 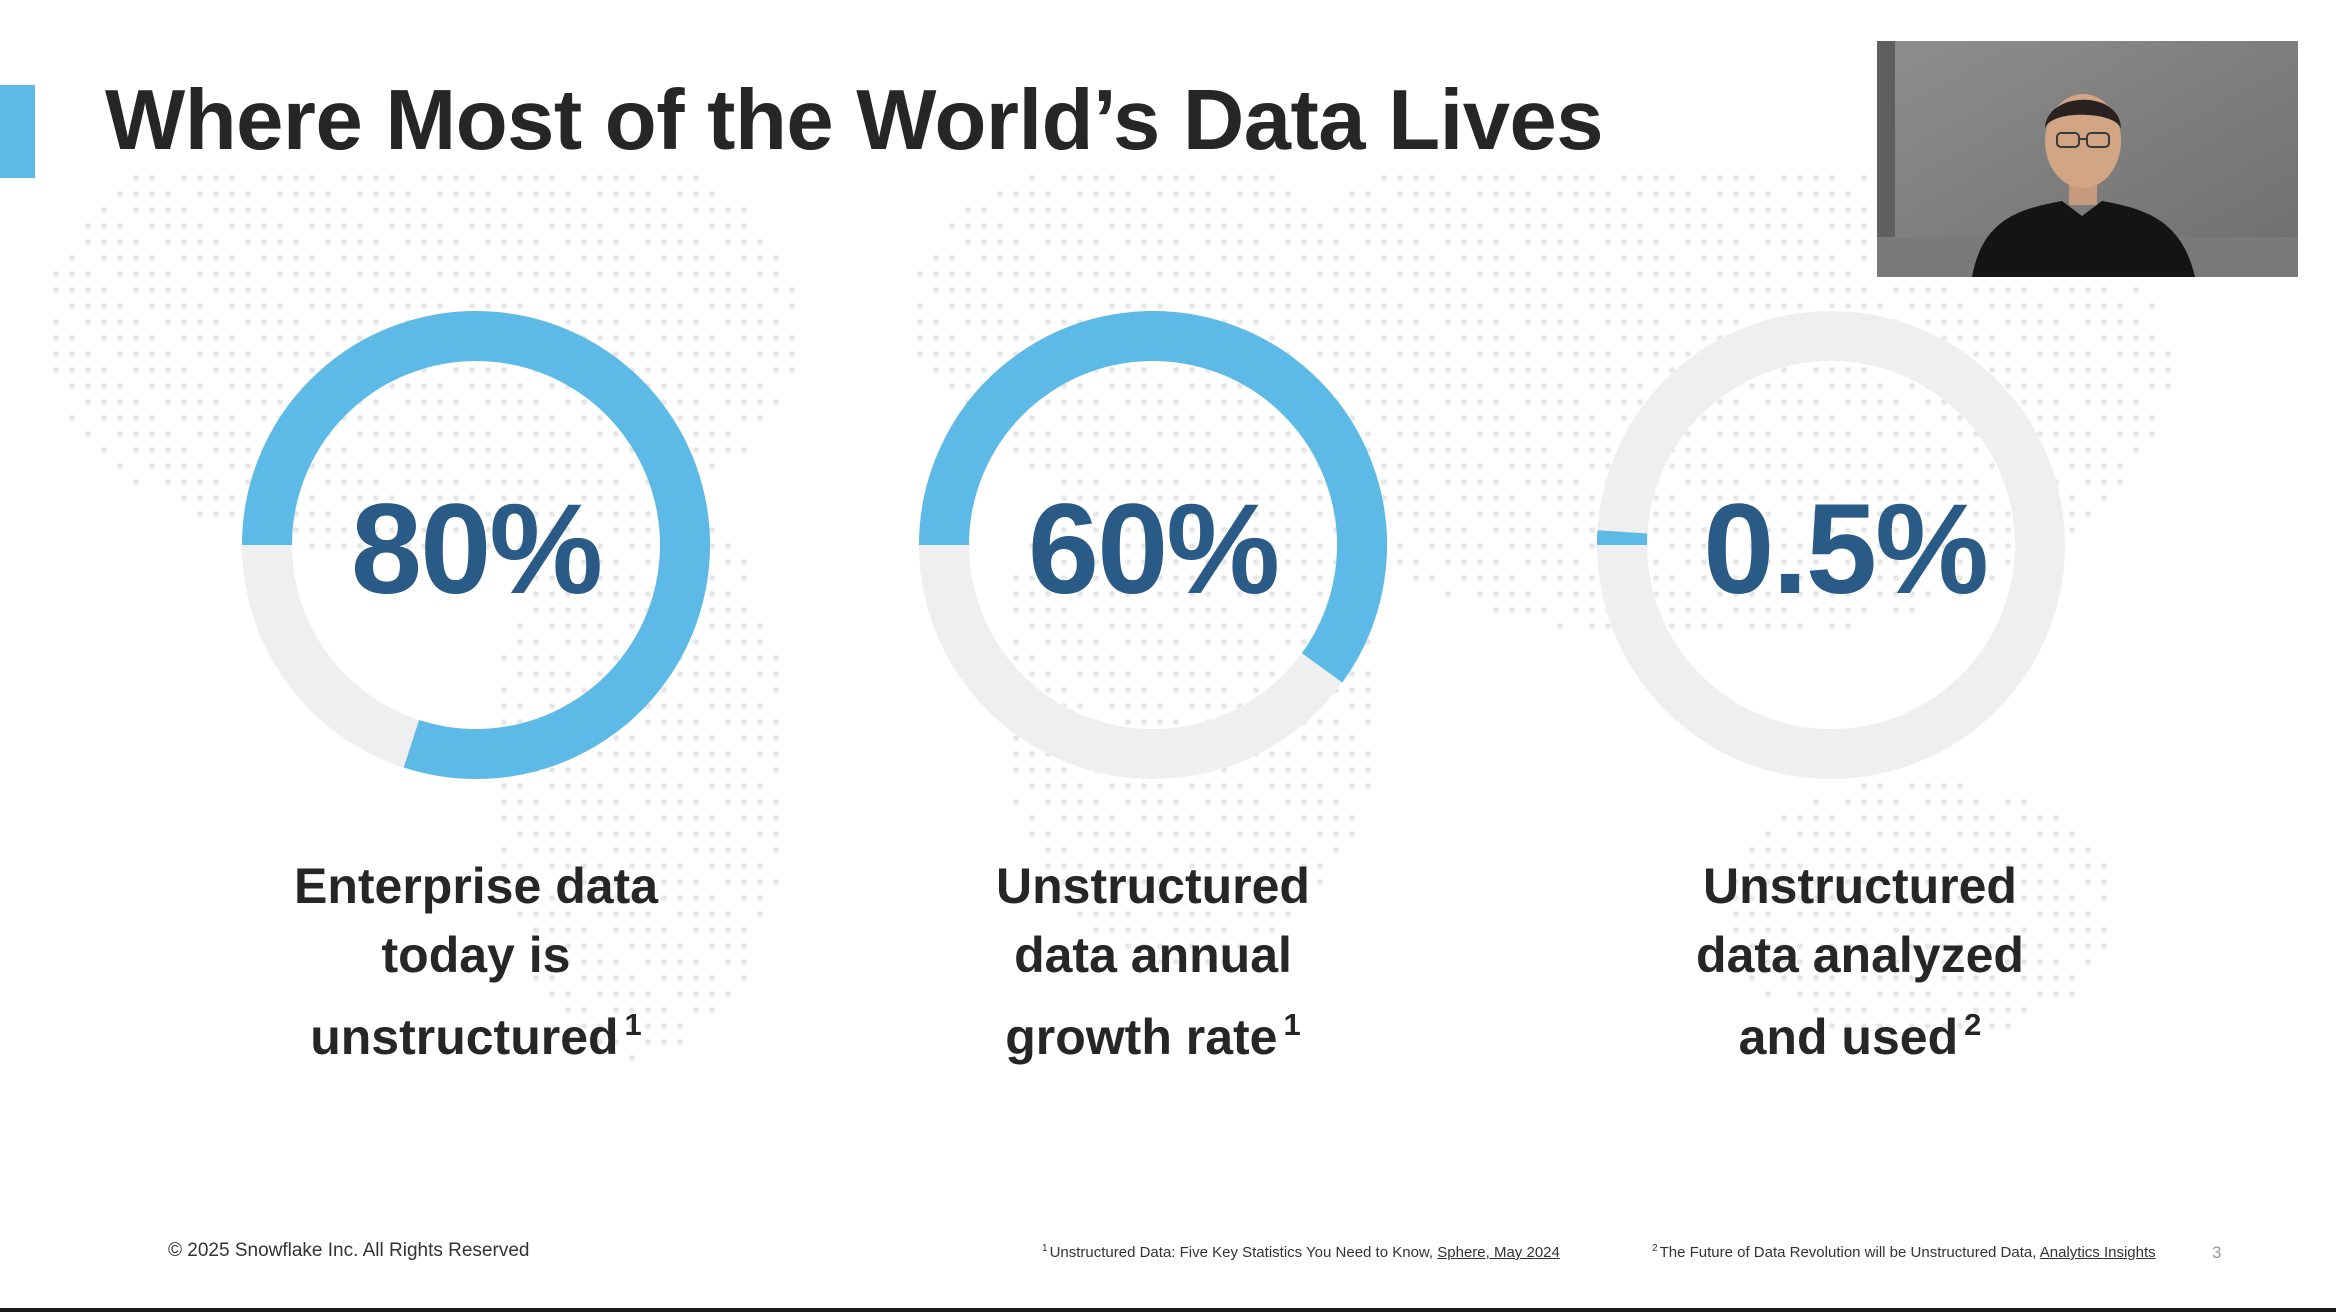 What do you see at coordinates (854, 120) in the screenshot?
I see `slide-title: Where Most of the World’s Data Lives` at bounding box center [854, 120].